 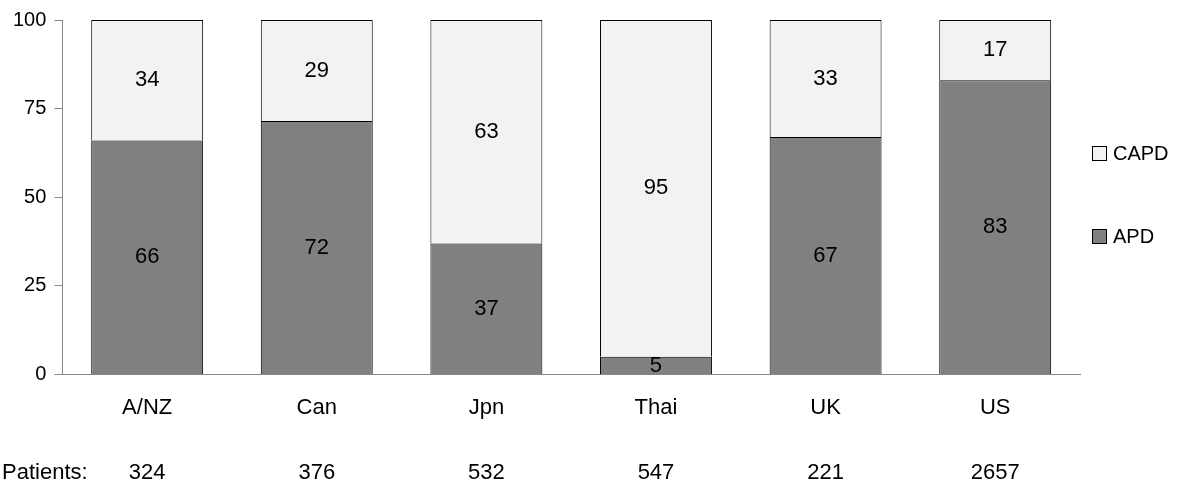 What do you see at coordinates (35, 195) in the screenshot?
I see `y-tick-label: 50` at bounding box center [35, 195].